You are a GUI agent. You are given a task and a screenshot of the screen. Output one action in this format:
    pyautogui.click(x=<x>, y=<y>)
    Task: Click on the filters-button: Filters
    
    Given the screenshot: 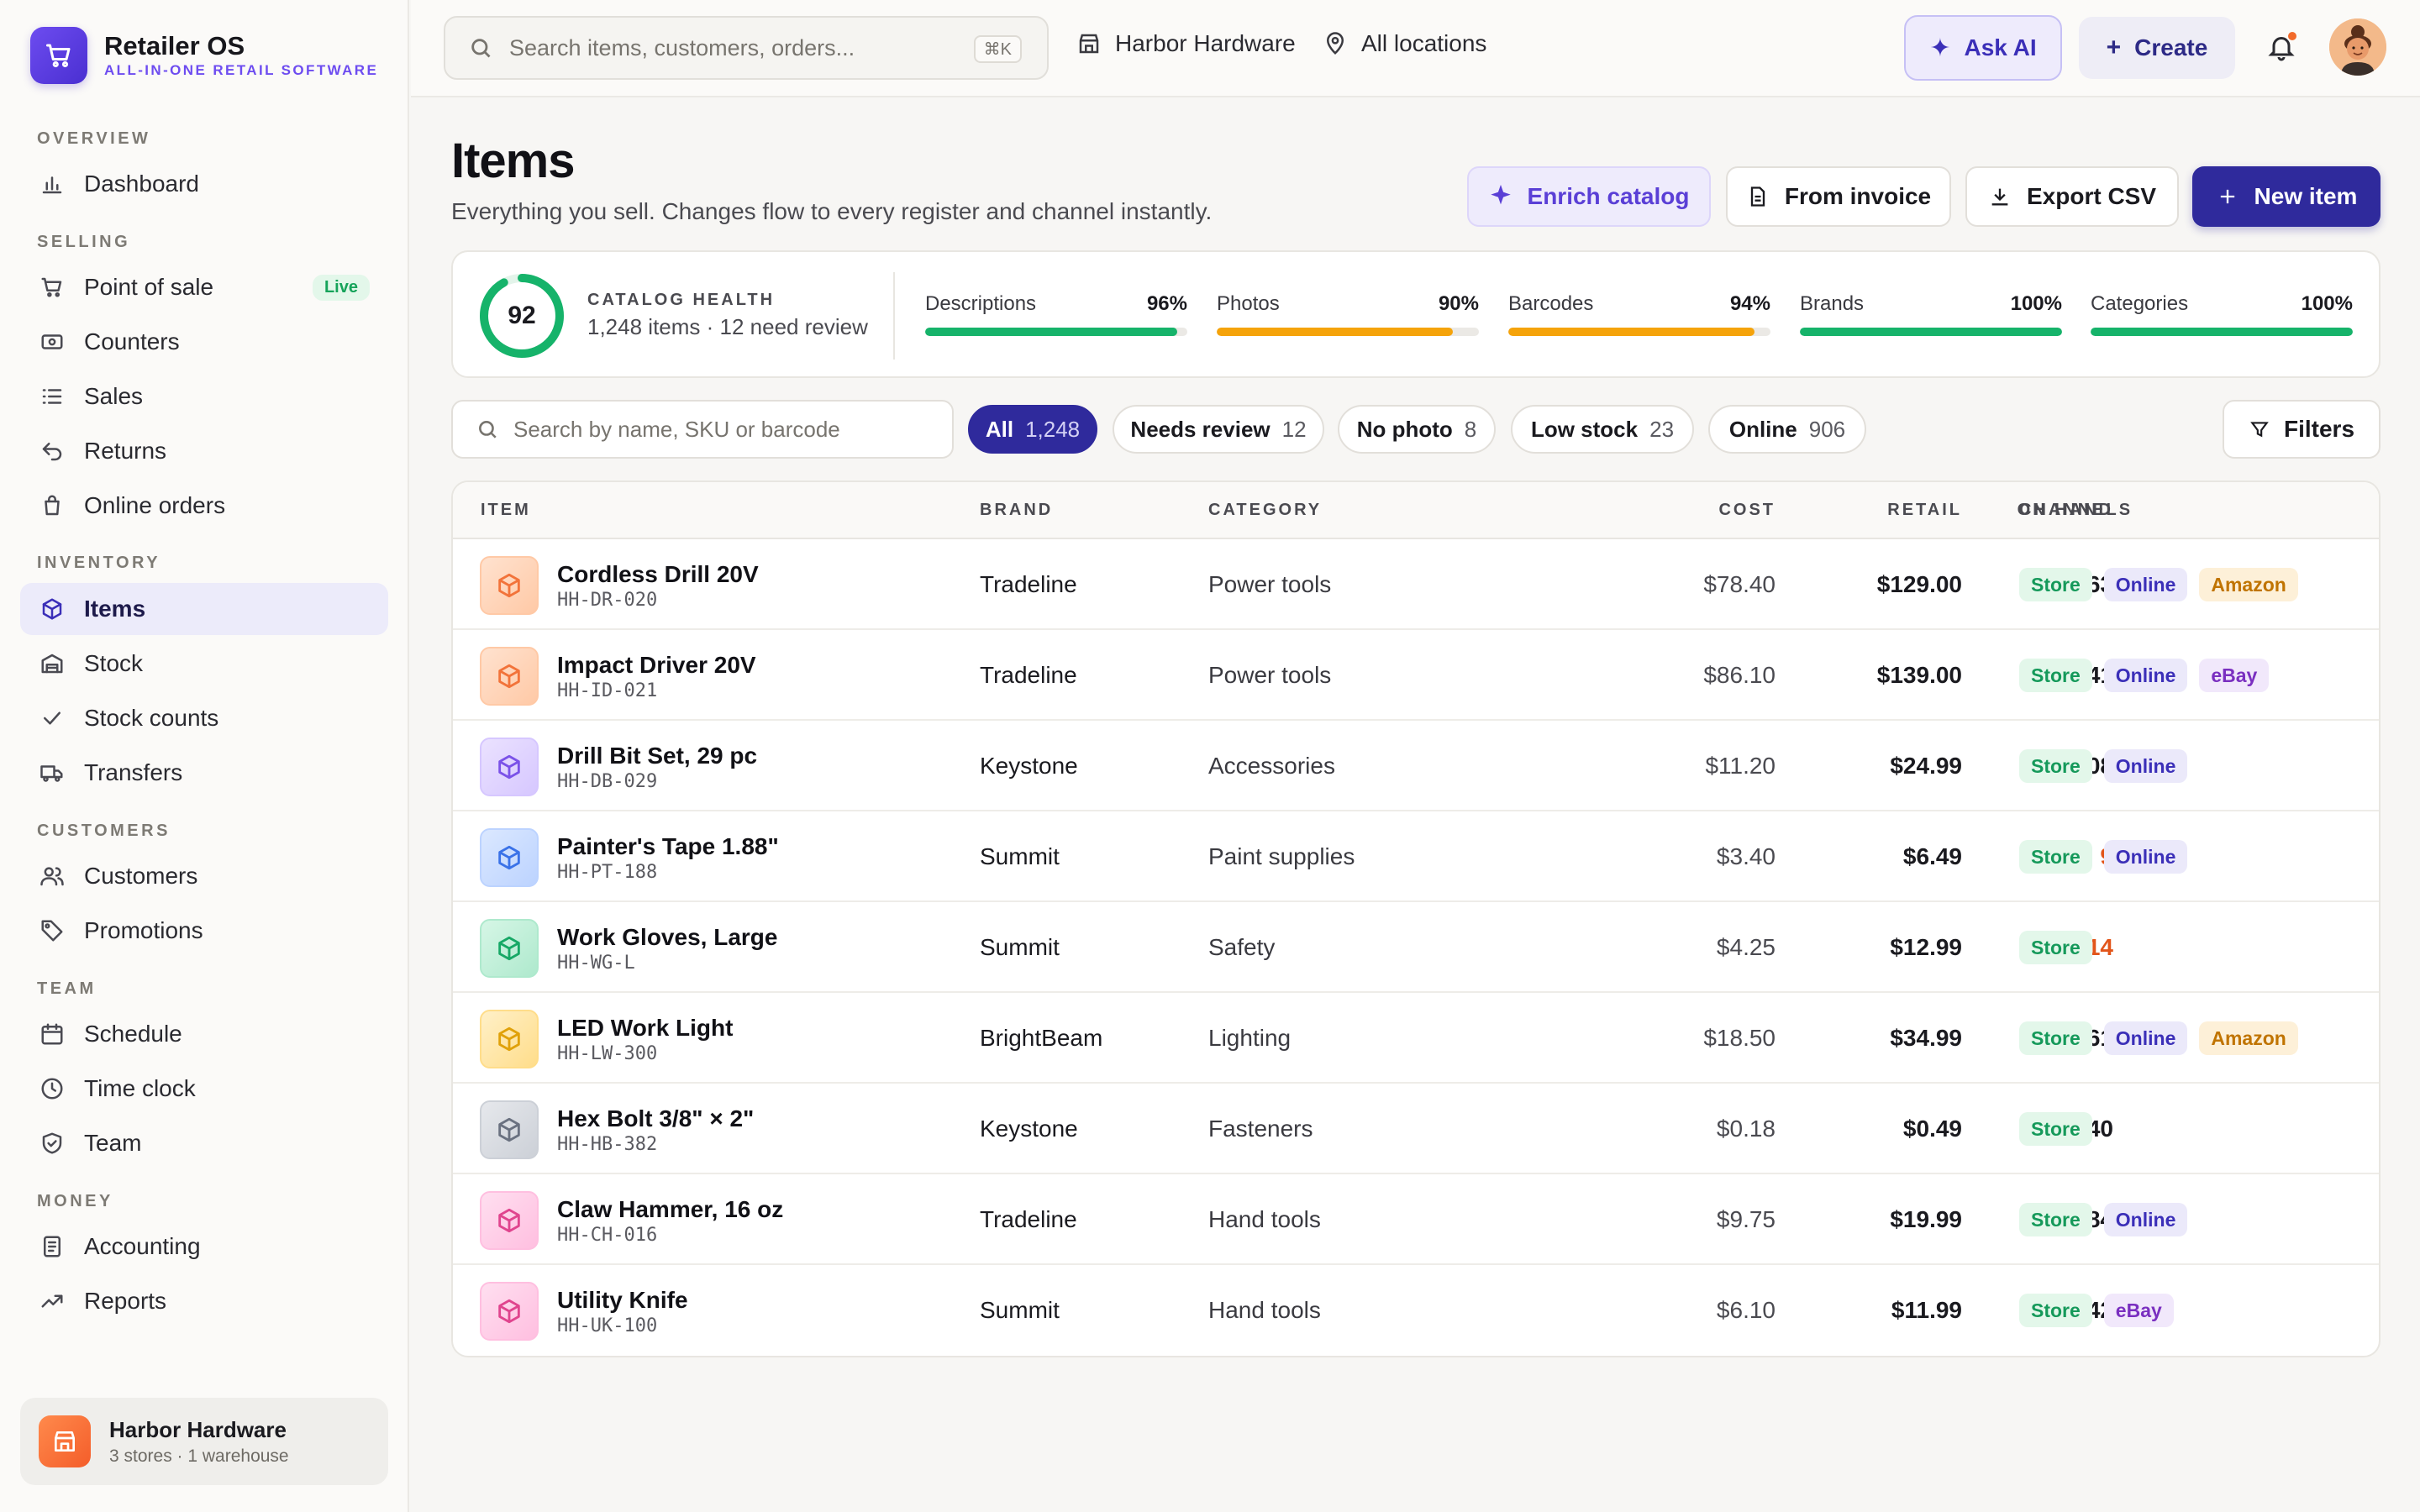 What is the action you would take?
    pyautogui.click(x=2302, y=429)
    